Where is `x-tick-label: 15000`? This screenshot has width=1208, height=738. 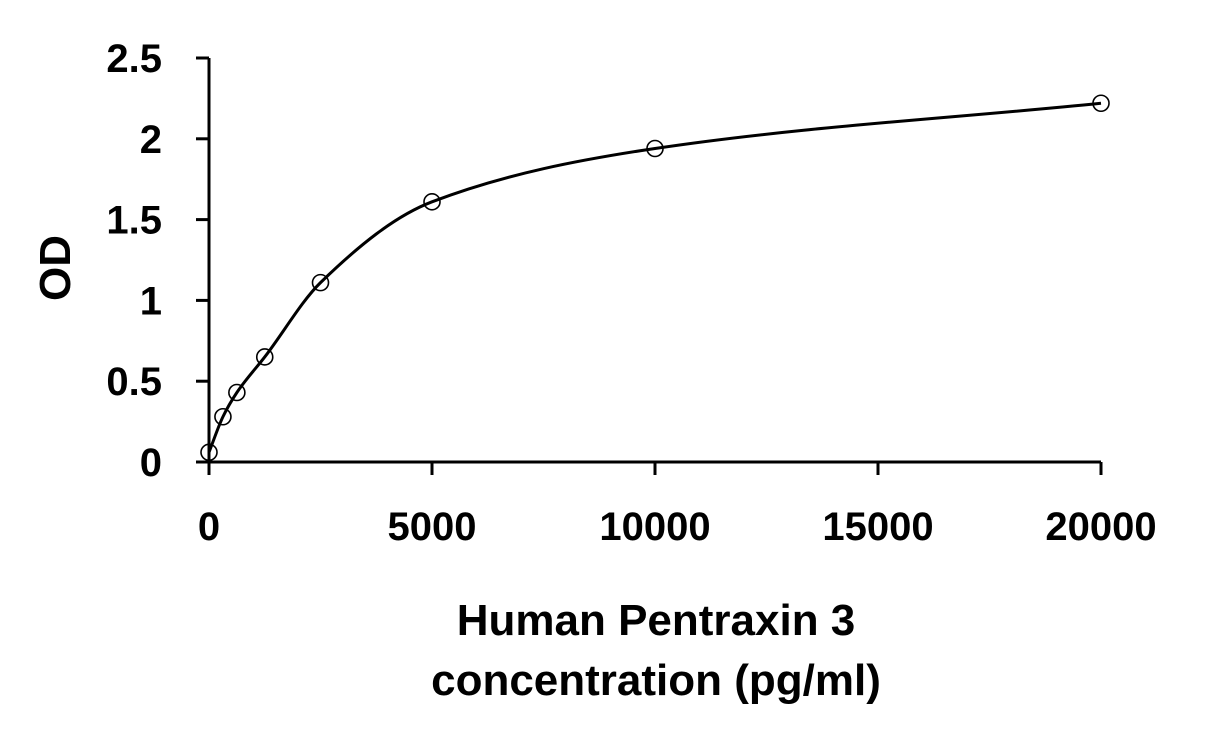 x-tick-label: 15000 is located at coordinates (877, 527).